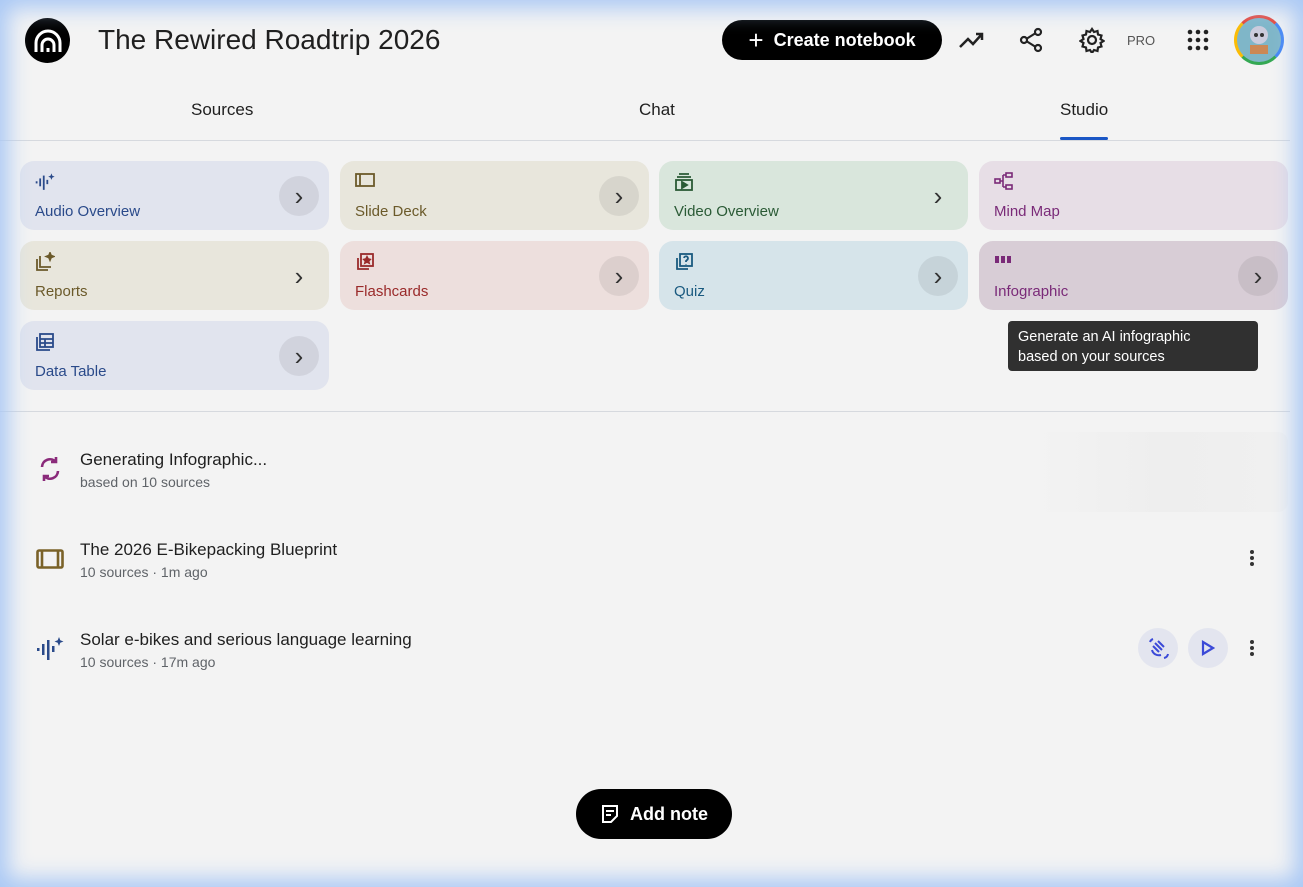  Describe the element at coordinates (1027, 211) in the screenshot. I see `studio-card-label: Mind Map` at that location.